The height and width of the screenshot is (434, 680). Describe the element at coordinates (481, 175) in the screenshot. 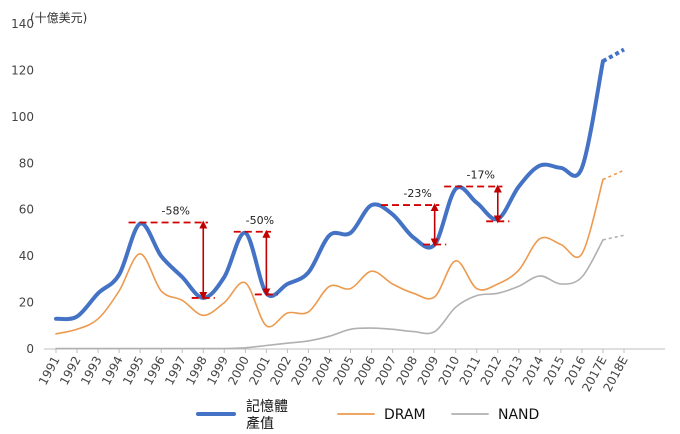

I see `decline-percentage-label: -17%` at that location.